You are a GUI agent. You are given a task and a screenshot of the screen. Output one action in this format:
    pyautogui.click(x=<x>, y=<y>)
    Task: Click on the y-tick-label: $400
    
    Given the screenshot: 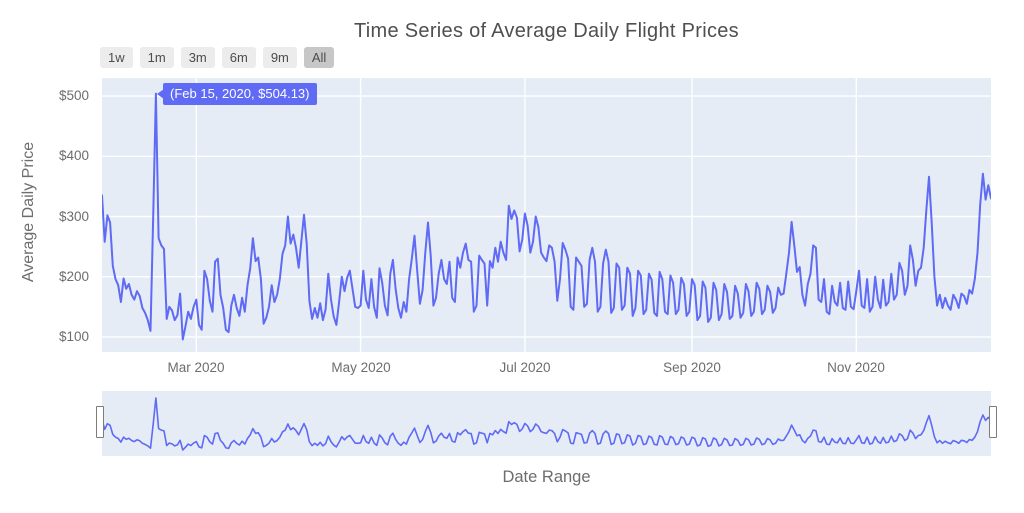 What is the action you would take?
    pyautogui.click(x=73, y=155)
    